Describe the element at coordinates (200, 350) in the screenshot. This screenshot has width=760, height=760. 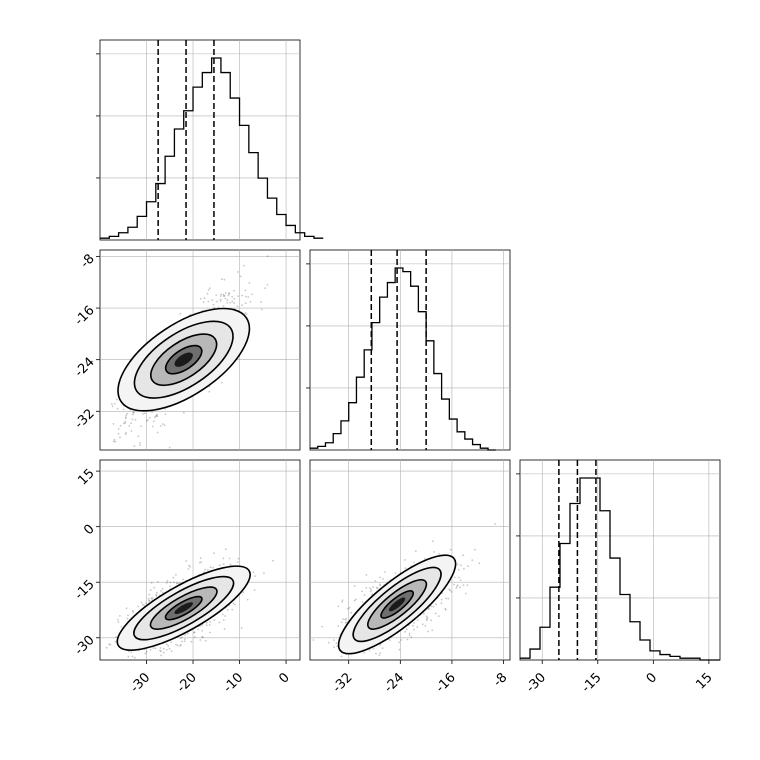
I see `panel-frame` at that location.